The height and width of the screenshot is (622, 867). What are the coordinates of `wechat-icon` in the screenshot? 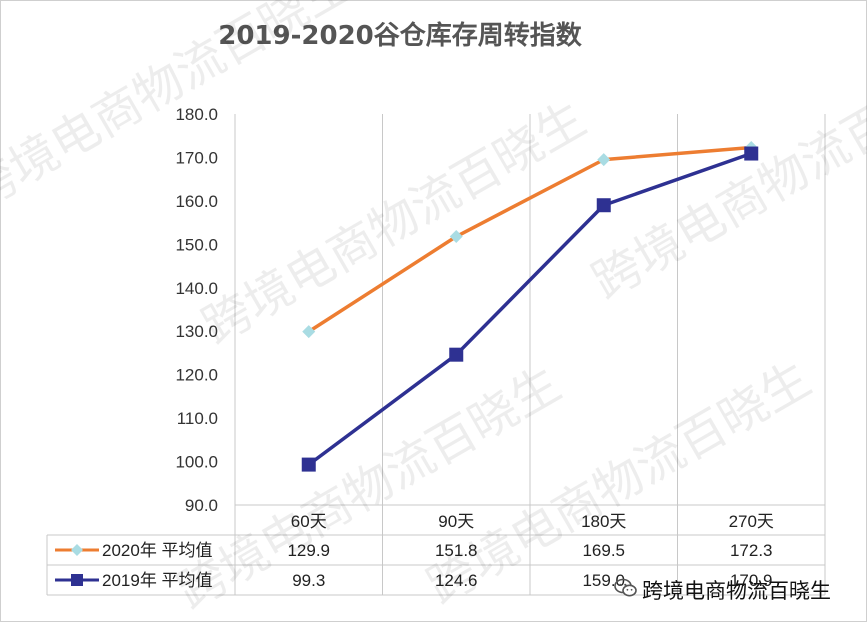 It's located at (625, 587).